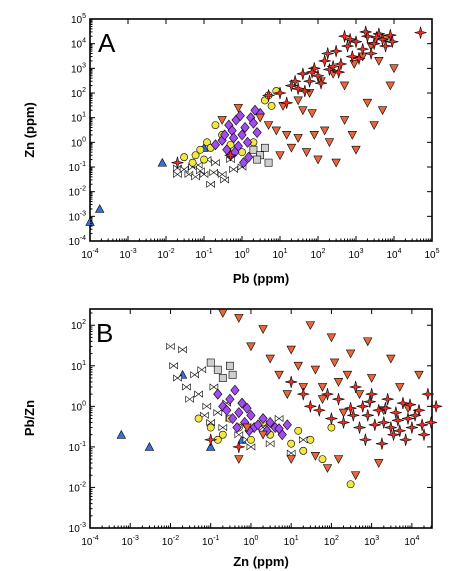 The height and width of the screenshot is (571, 474). Describe the element at coordinates (291, 541) in the screenshot. I see `x-tick-label: 10¹` at that location.